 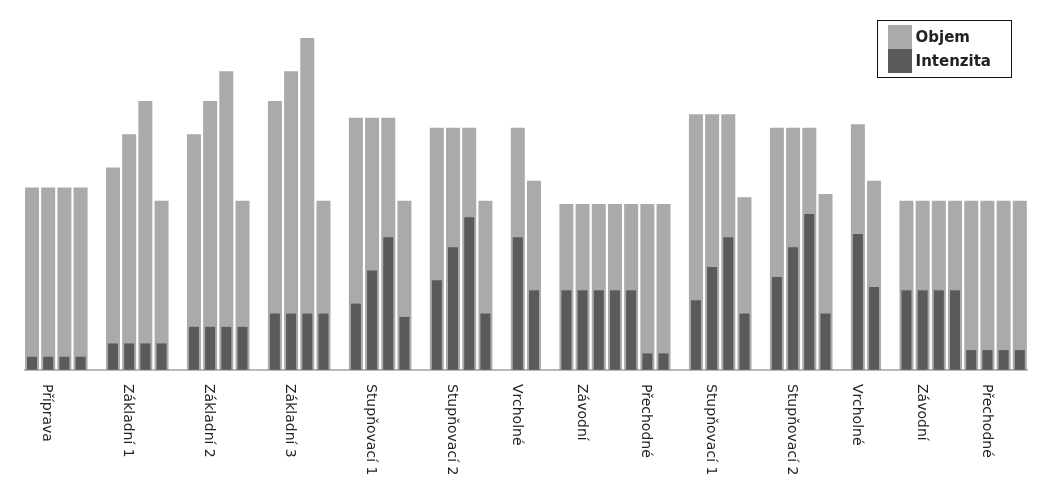 I want to click on x-tick-label: Základní 3, so click(x=291, y=421).